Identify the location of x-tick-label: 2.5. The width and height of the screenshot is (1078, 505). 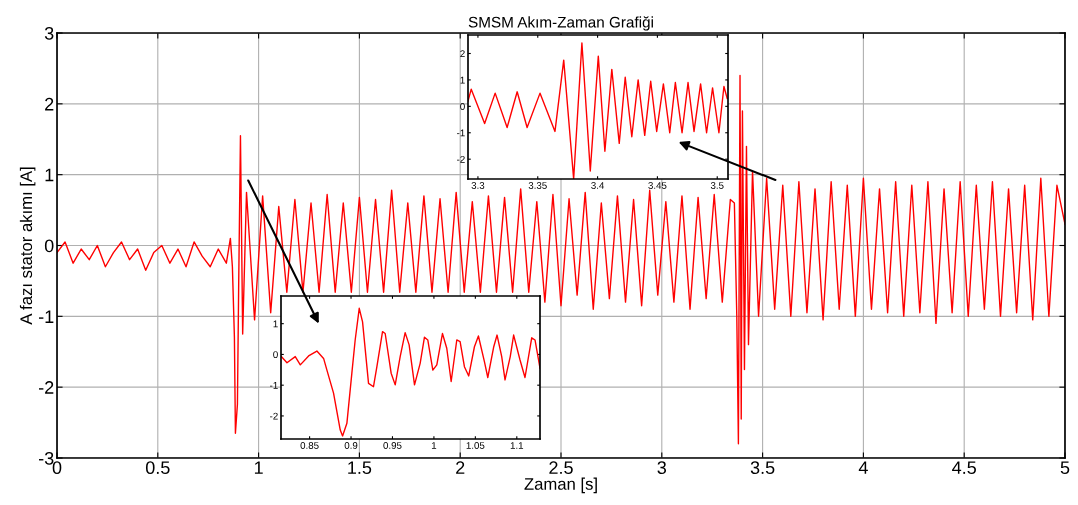
(561, 468).